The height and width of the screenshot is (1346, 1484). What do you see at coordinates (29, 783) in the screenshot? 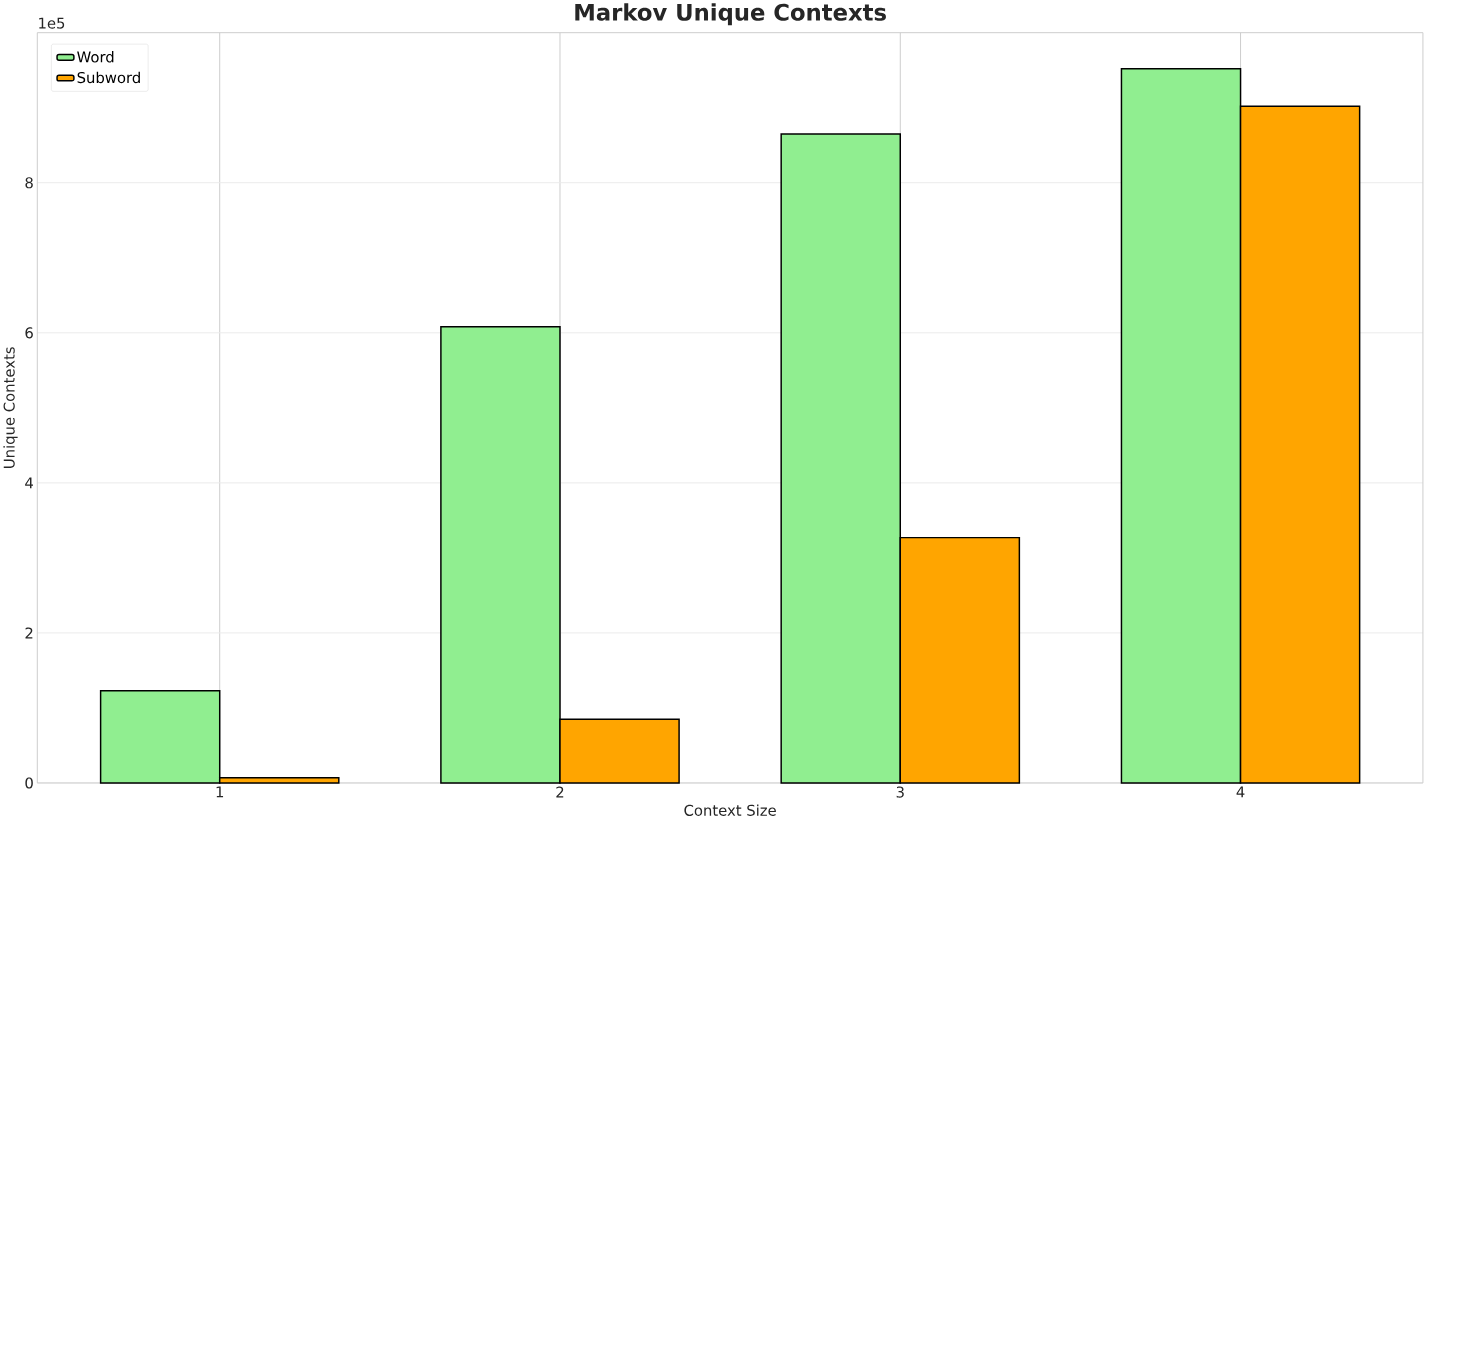
I see `y-tick-label: 0` at bounding box center [29, 783].